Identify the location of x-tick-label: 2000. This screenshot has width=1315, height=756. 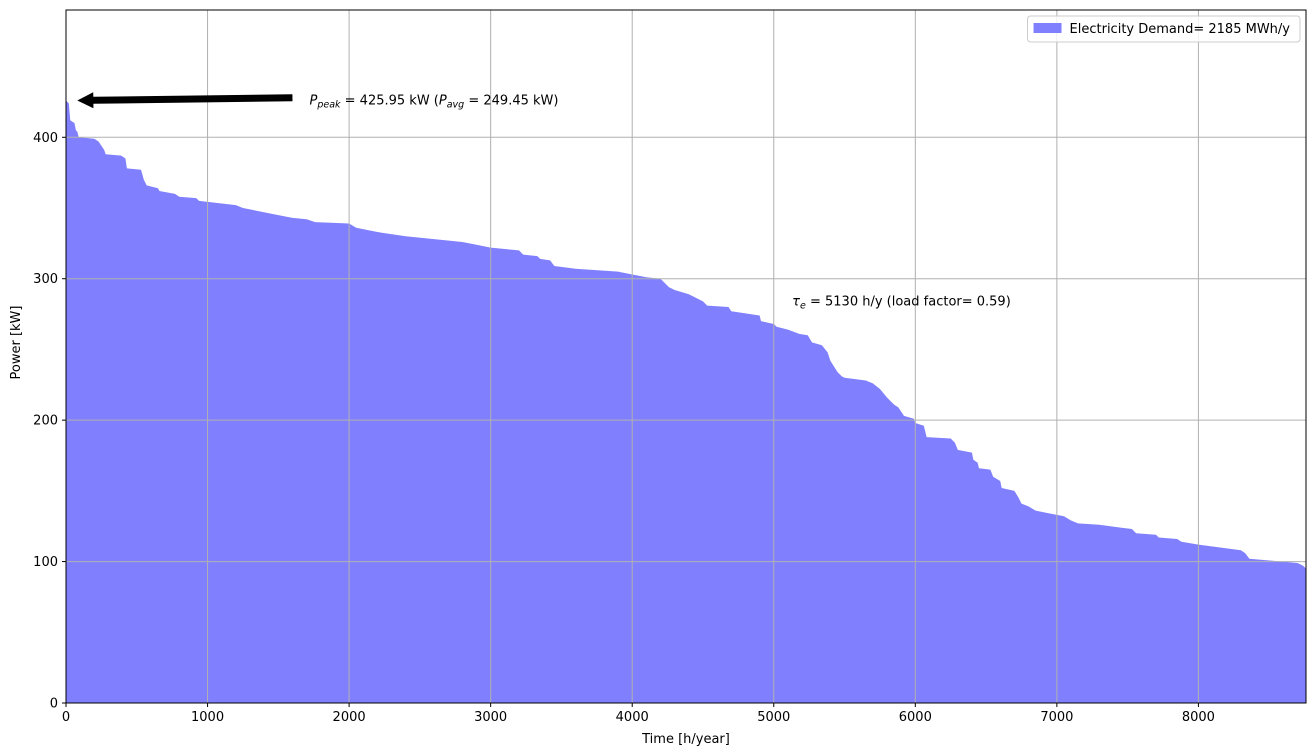
(349, 717).